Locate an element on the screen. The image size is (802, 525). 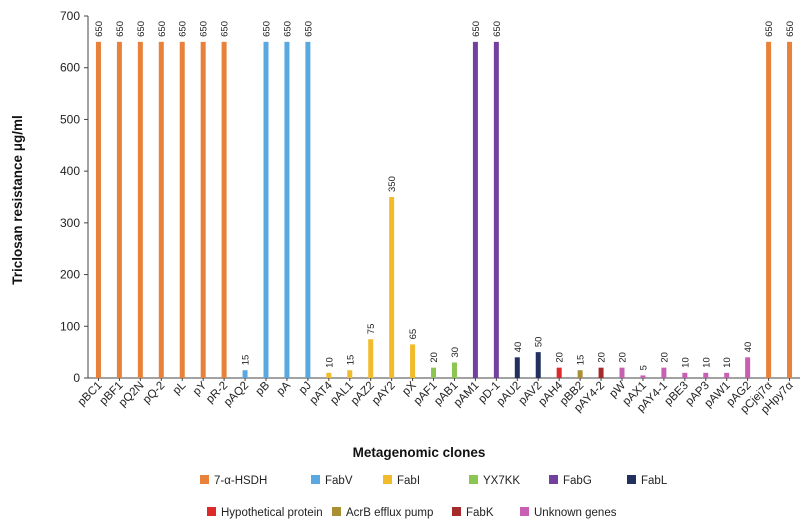
bar-pAH4 is located at coordinates (559, 372).